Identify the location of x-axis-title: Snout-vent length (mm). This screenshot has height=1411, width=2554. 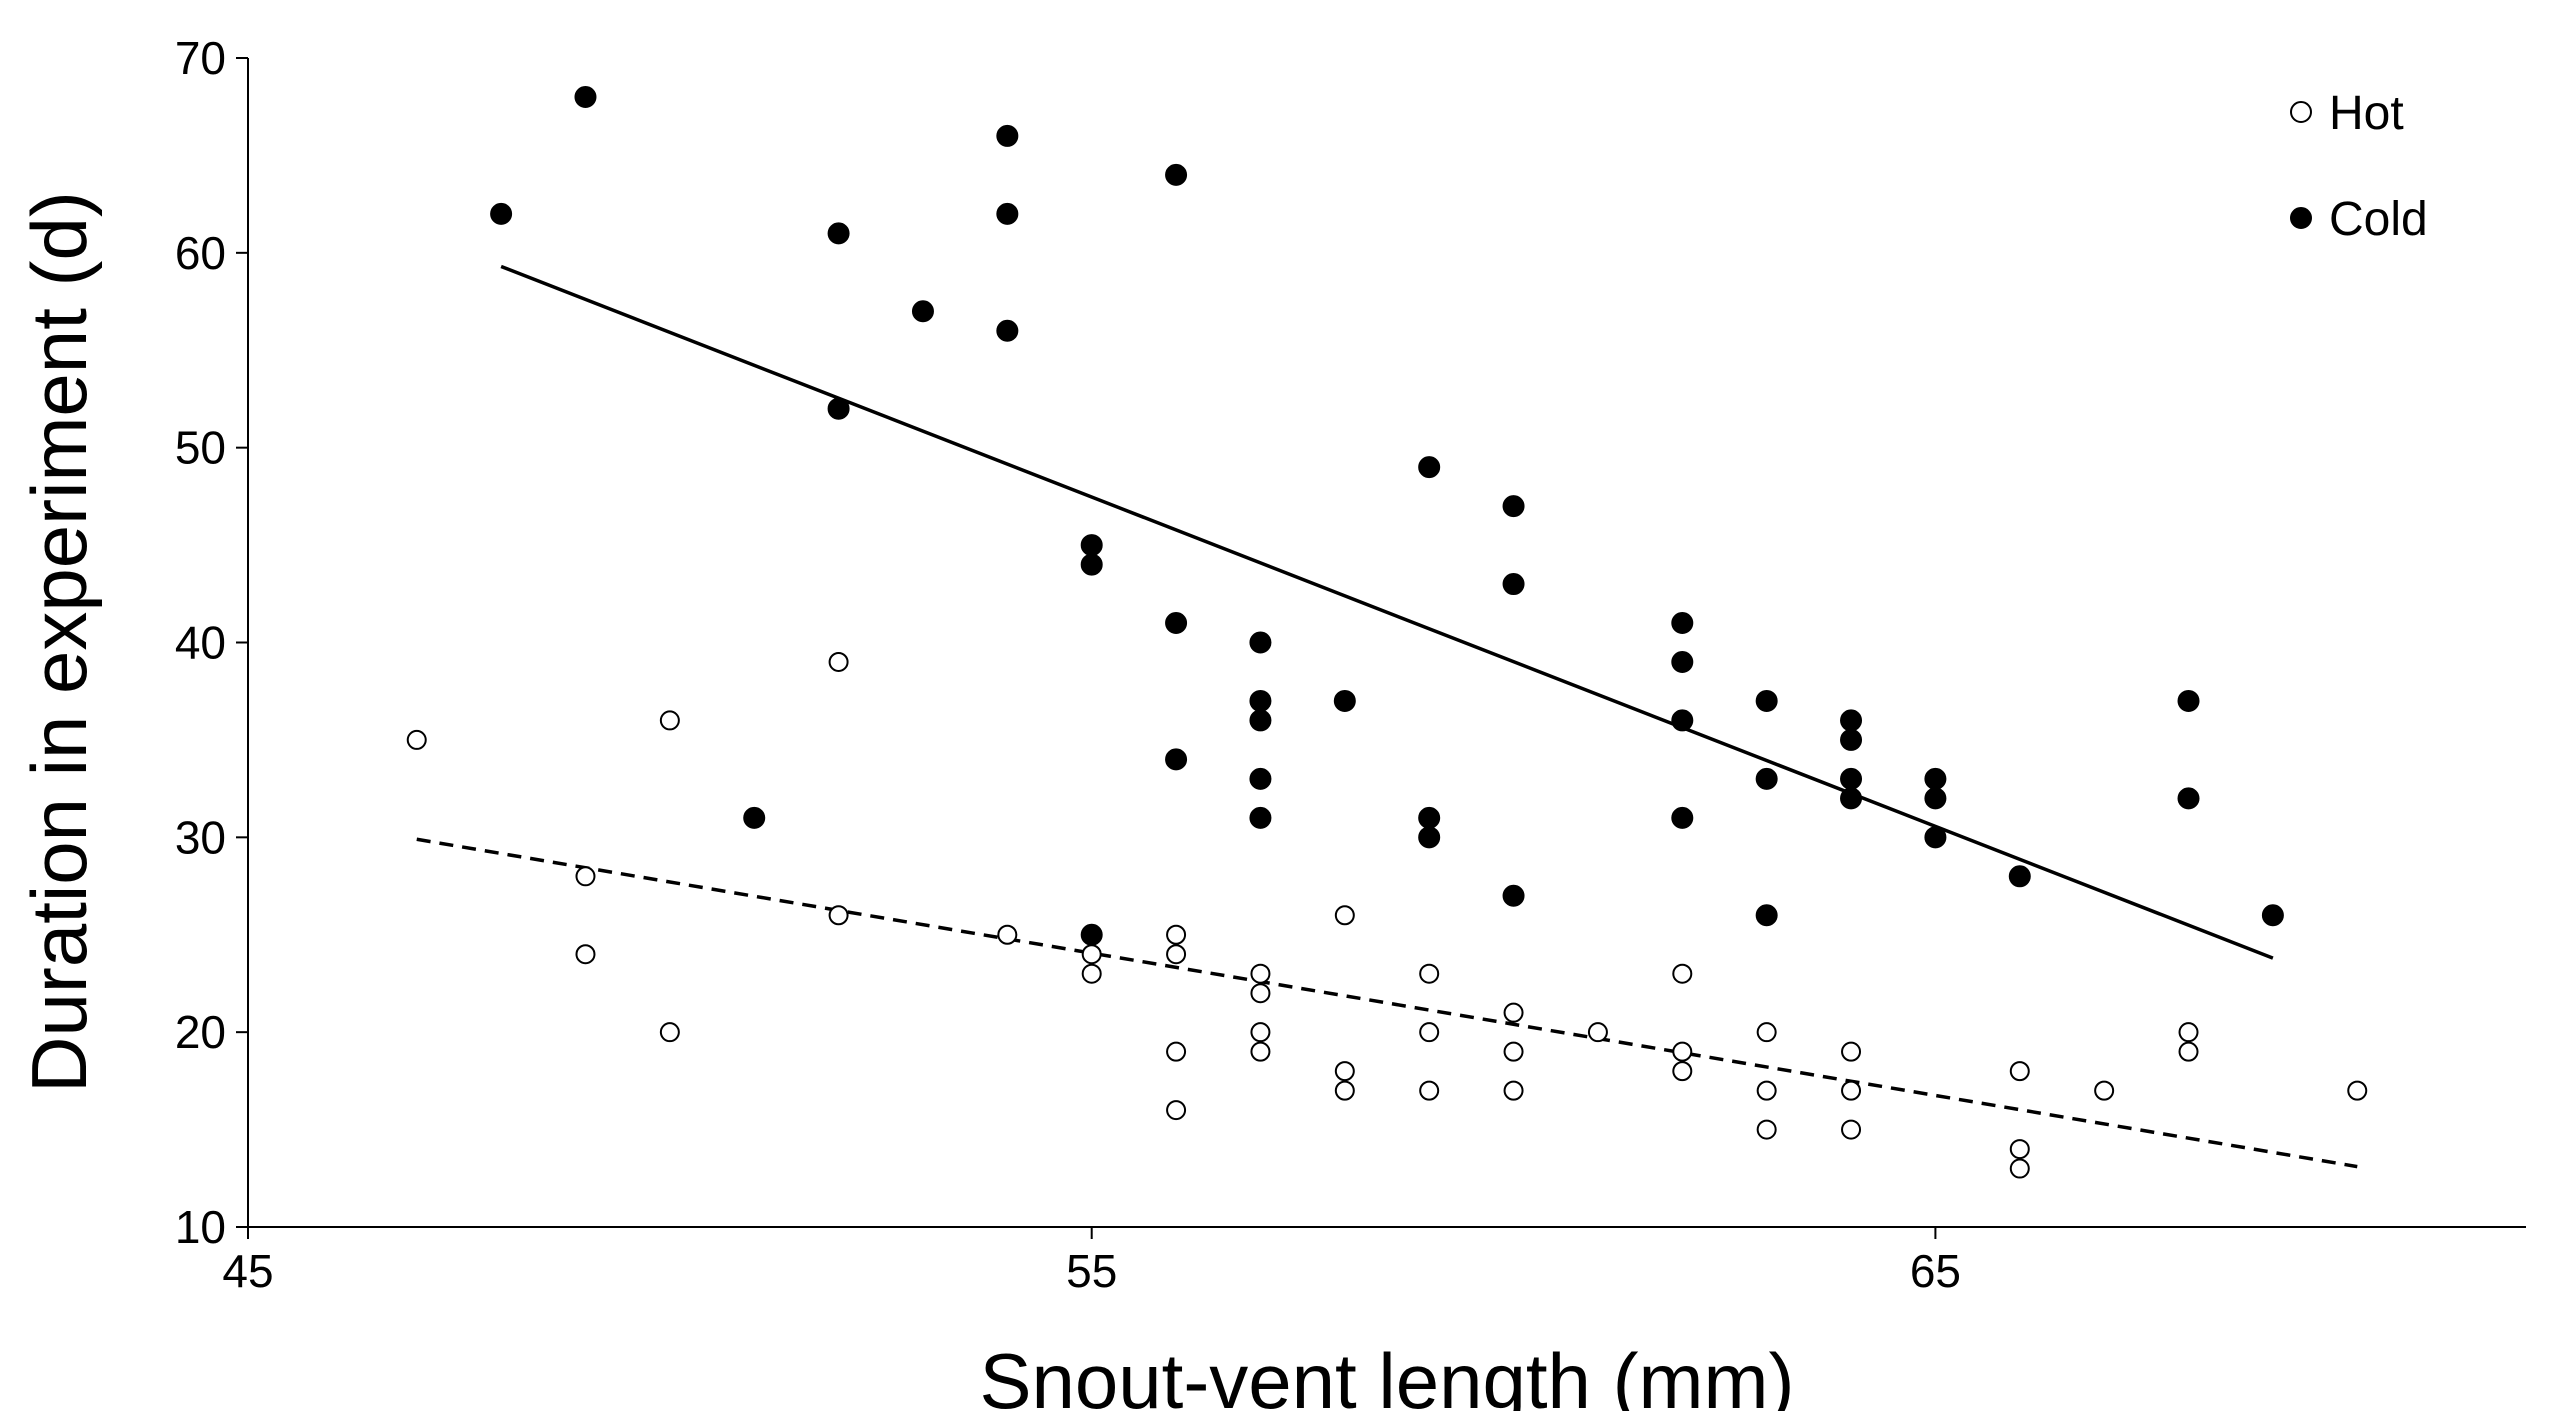
(1386, 1374).